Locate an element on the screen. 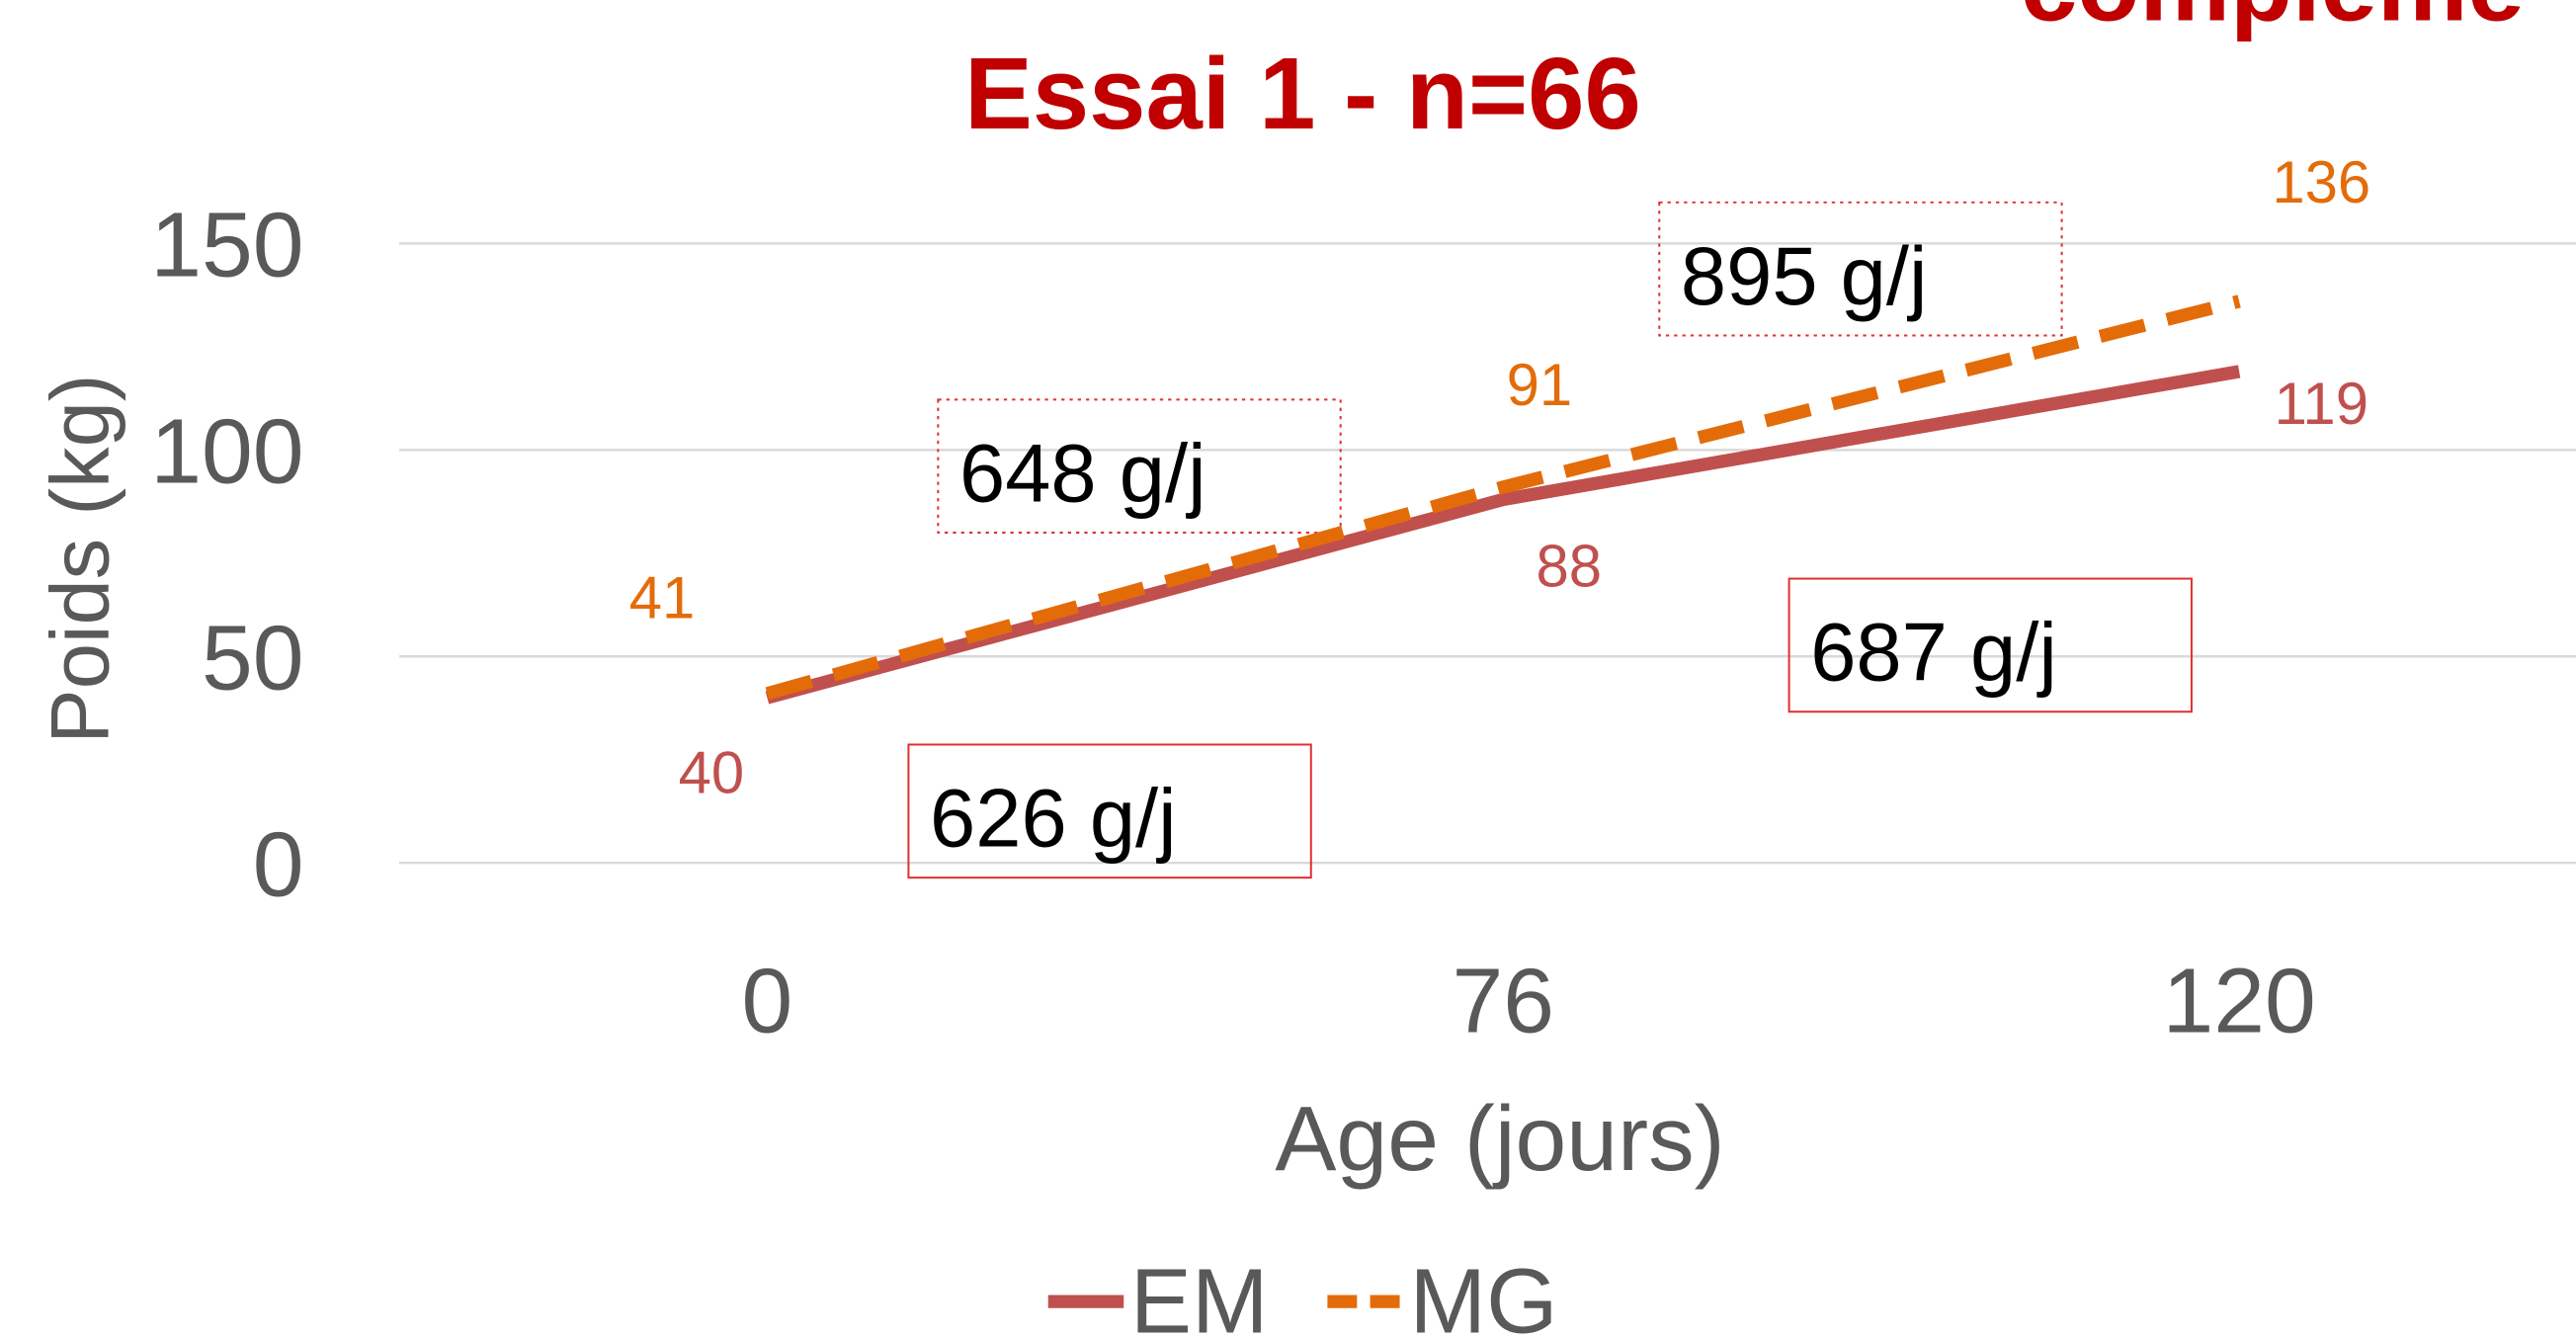 Image resolution: width=2576 pixels, height=1338 pixels. annotation: 687 g/j is located at coordinates (1933, 653).